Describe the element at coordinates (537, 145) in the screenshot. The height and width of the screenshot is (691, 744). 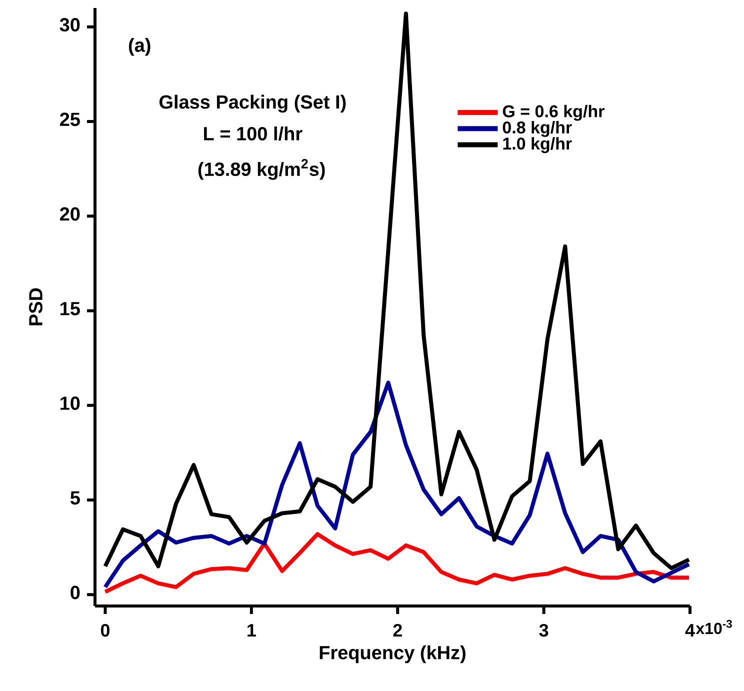
I see `legend-label: 1.0 kg/hr` at that location.